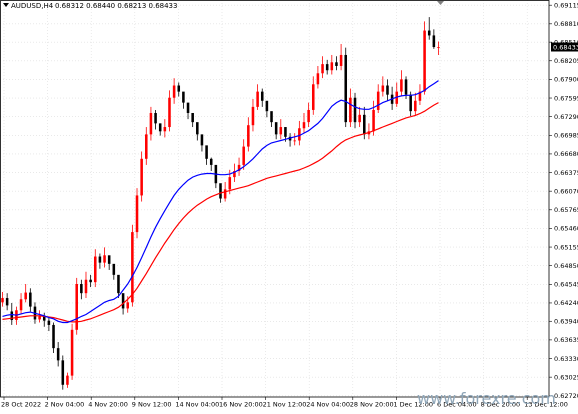 The image size is (578, 414). Describe the element at coordinates (566, 285) in the screenshot. I see `y-tick-label: 0.64545` at that location.